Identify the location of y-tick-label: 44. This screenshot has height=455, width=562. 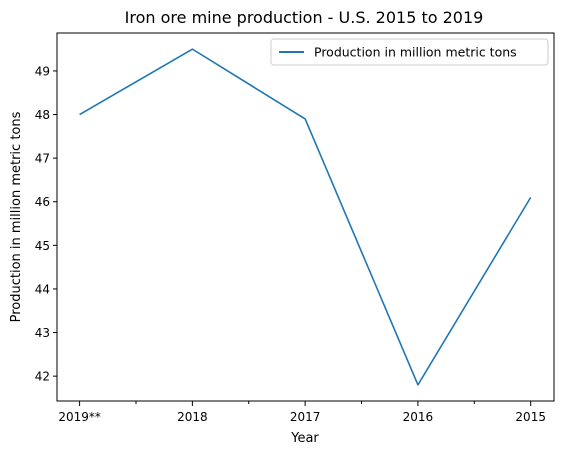
(42, 289).